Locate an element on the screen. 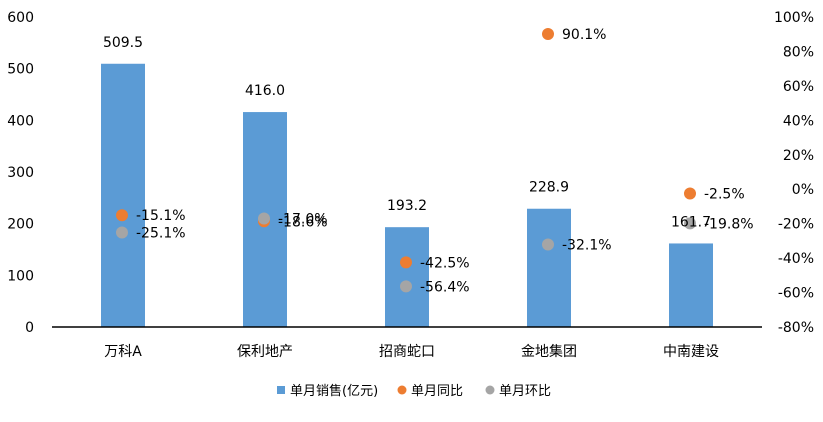 Image resolution: width=823 pixels, height=422 pixels. point-value-label: -18.6% is located at coordinates (303, 222).